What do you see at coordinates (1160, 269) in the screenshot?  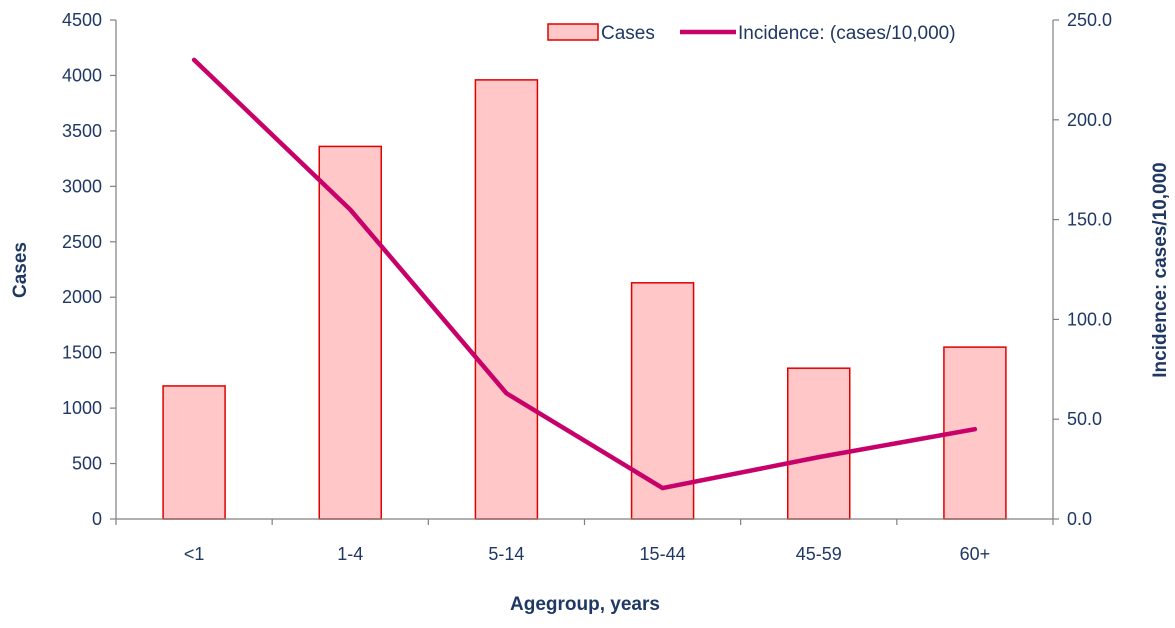 I see `y2-axis-title: Incidence: cases/10,000` at bounding box center [1160, 269].